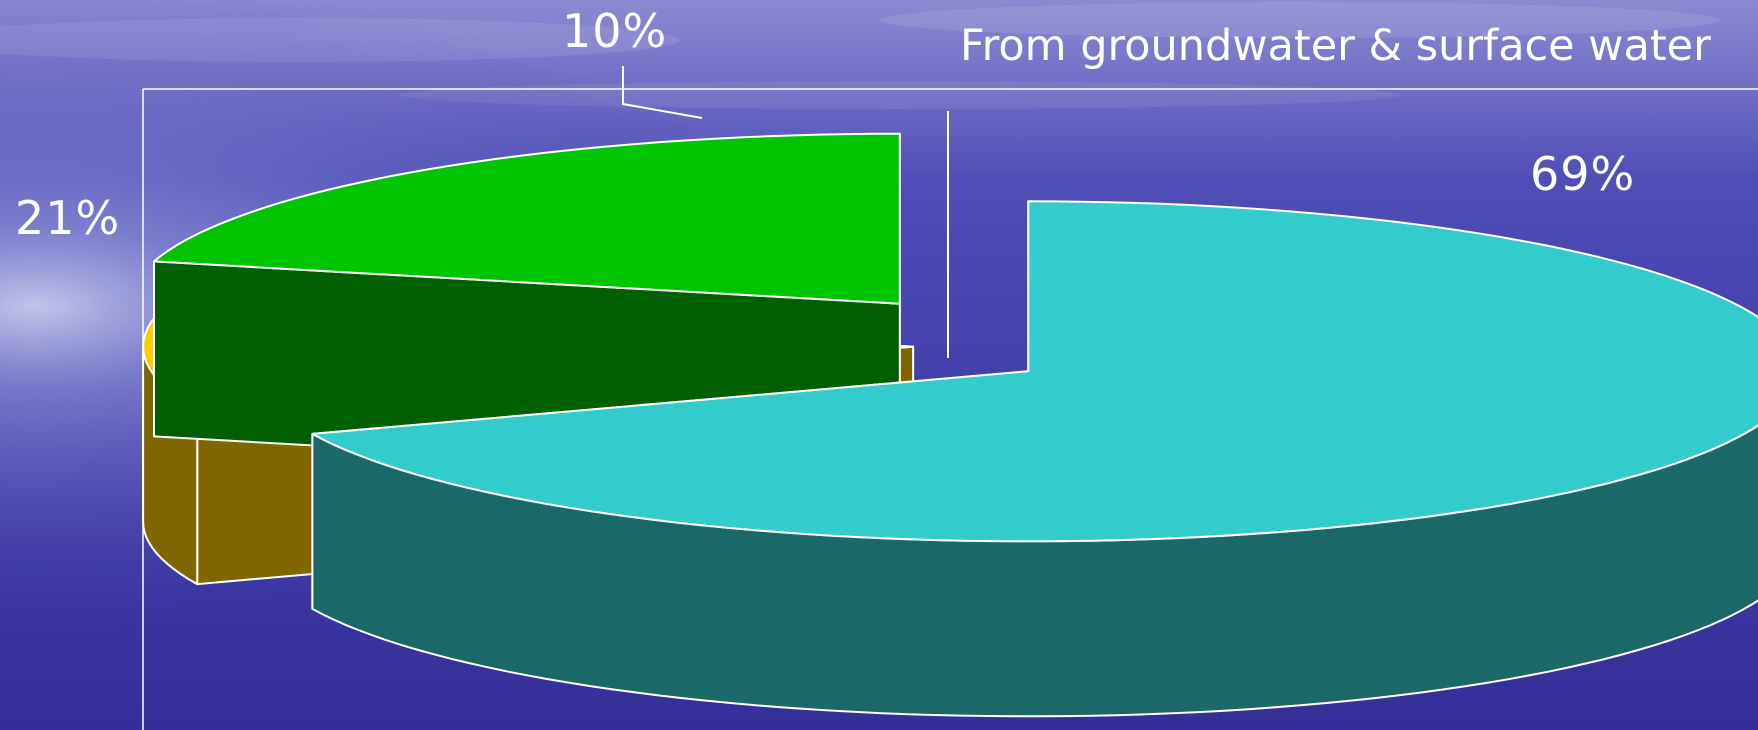  What do you see at coordinates (1335, 46) in the screenshot?
I see `chart-title: From groundwater & surface water` at bounding box center [1335, 46].